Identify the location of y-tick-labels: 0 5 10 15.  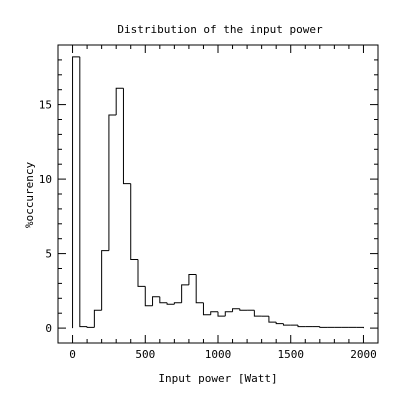
(45, 217).